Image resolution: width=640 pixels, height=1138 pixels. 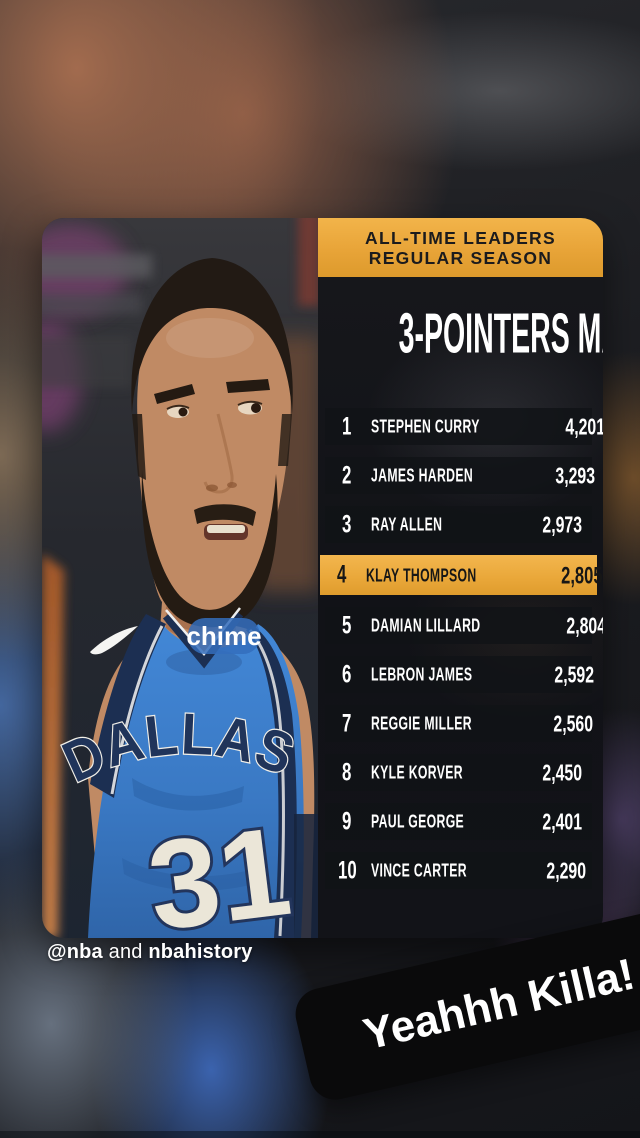 I want to click on player-name: REGGIE MILLER, so click(x=421, y=723).